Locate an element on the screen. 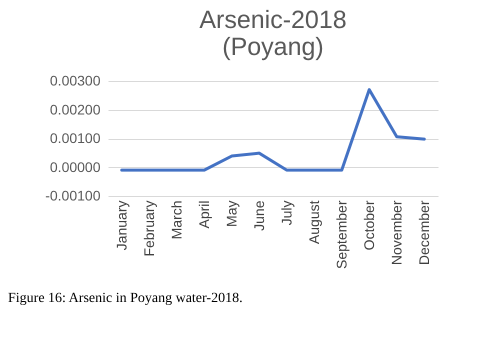 The image size is (479, 344). x-tick-label: February is located at coordinates (148, 228).